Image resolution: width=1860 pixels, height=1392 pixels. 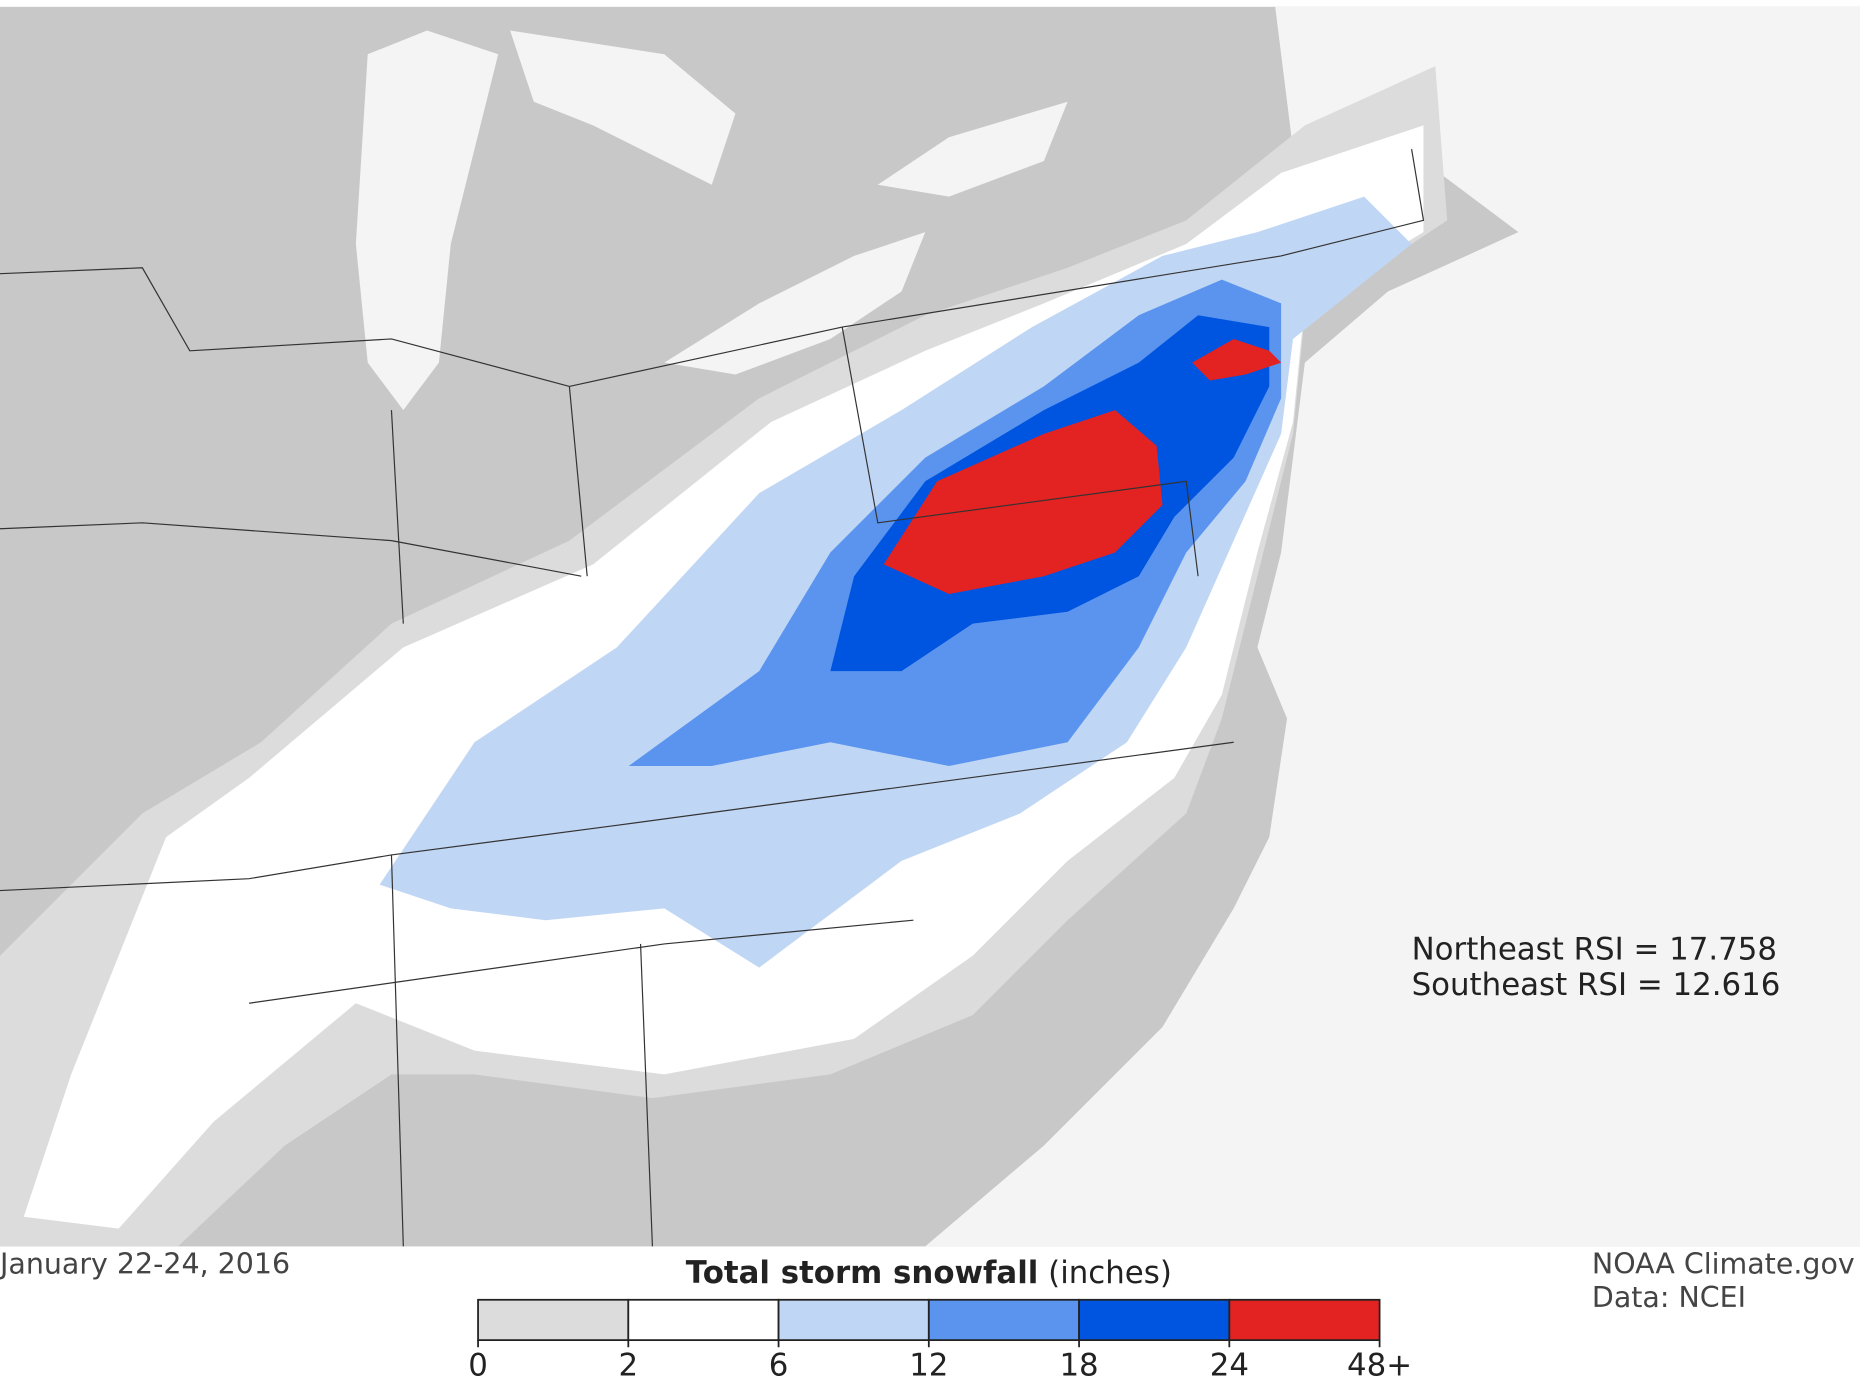 What do you see at coordinates (623, 107) in the screenshot?
I see `lake-huron` at bounding box center [623, 107].